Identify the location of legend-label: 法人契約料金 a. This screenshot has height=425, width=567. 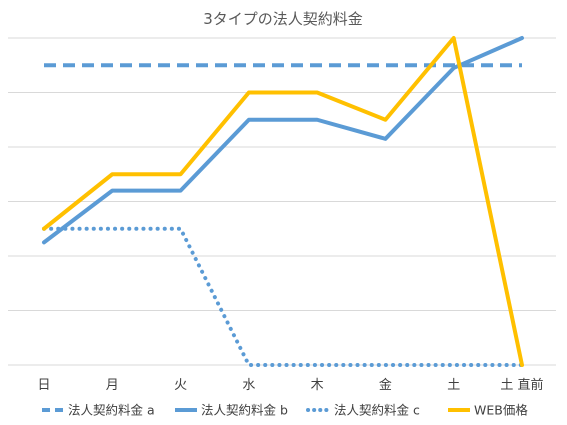
(111, 410).